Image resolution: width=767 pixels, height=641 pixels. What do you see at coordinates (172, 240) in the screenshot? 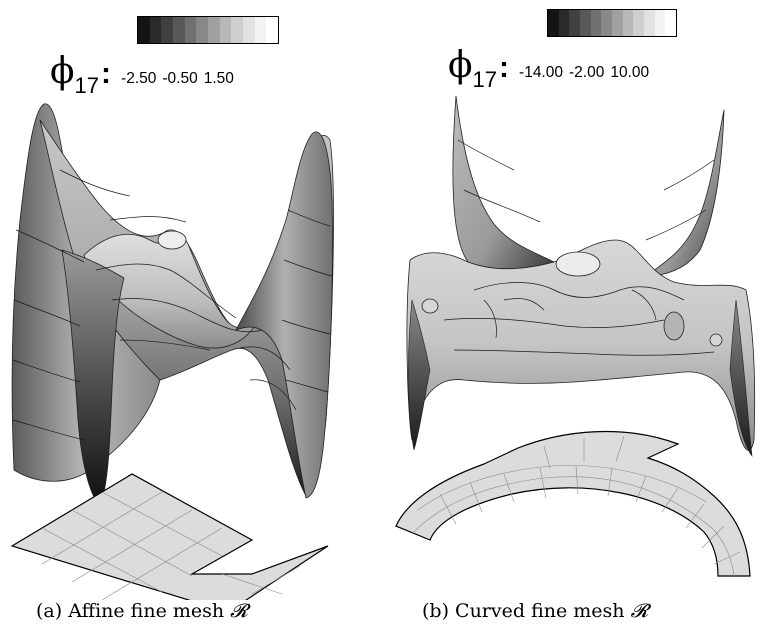
I see `surface-bump` at bounding box center [172, 240].